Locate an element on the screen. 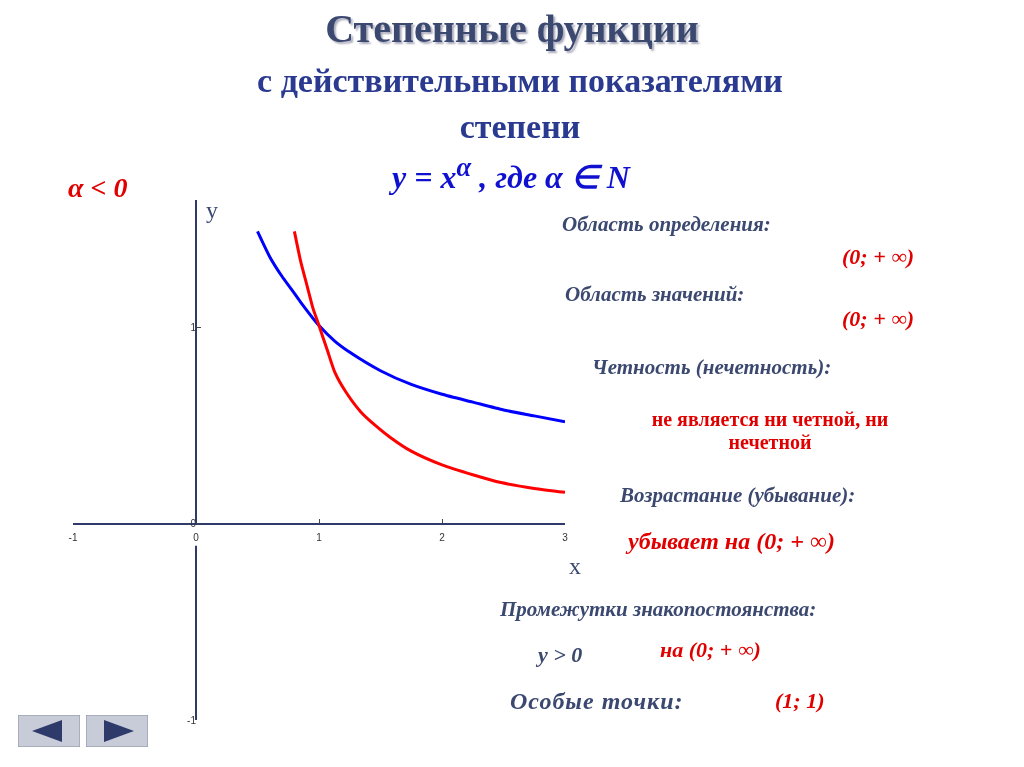 Image resolution: width=1024 pixels, height=767 pixels. text: Возрастание (убывание): is located at coordinates (738, 495).